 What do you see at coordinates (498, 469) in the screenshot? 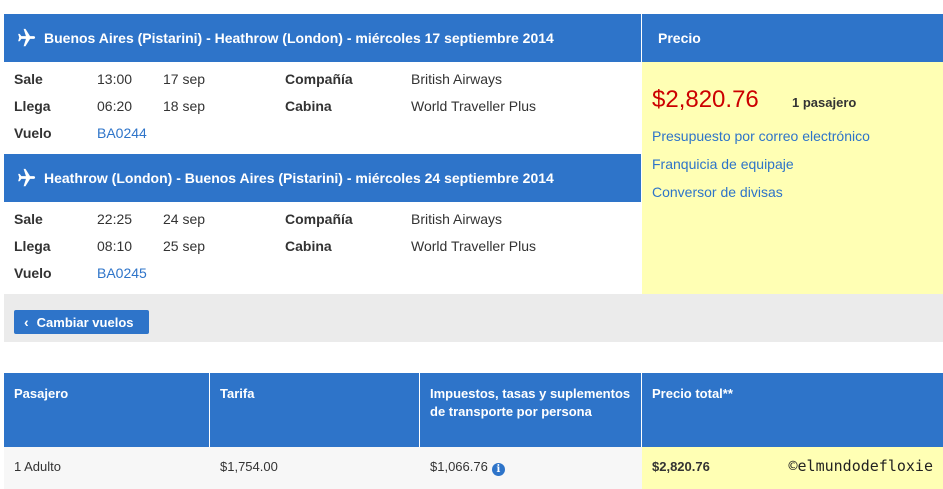
I see `info-icon: i` at bounding box center [498, 469].